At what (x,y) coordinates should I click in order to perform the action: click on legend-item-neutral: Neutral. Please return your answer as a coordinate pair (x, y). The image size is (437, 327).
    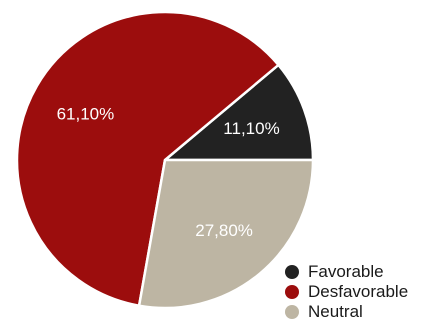
    Looking at the image, I should click on (346, 312).